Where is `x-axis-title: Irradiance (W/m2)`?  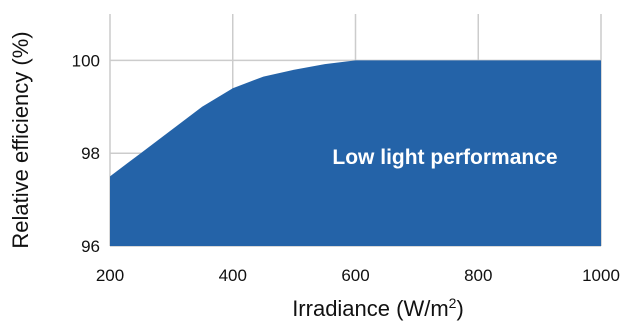
x-axis-title: Irradiance (W/m2) is located at coordinates (378, 308).